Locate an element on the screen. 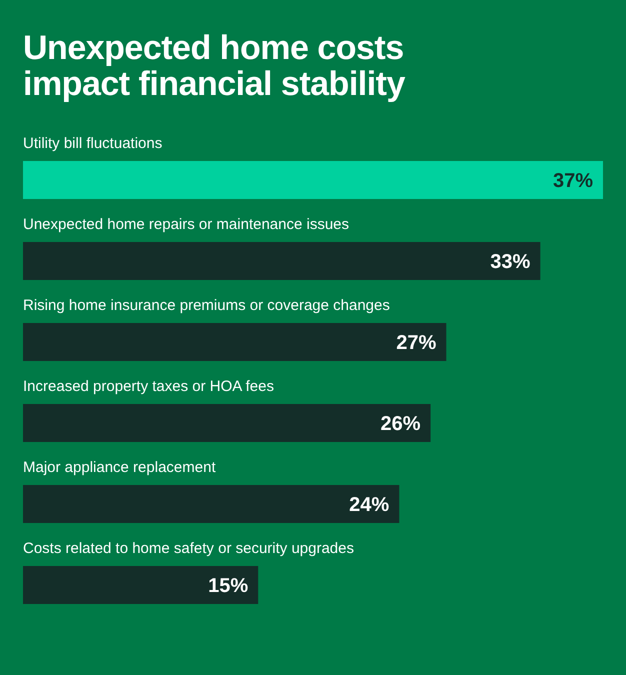  data-label: 37% is located at coordinates (573, 181).